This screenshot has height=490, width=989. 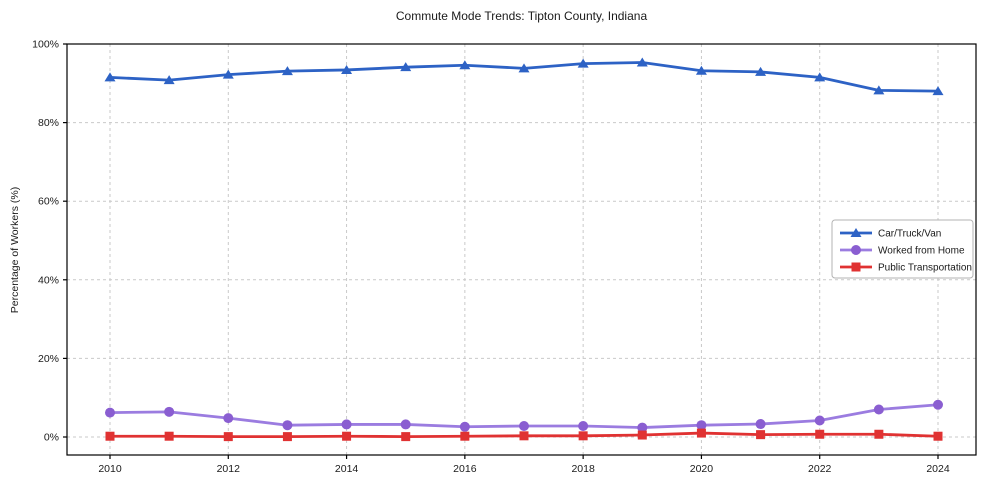 What do you see at coordinates (228, 418) in the screenshot?
I see `series-marker-worked-from-home-2012` at bounding box center [228, 418].